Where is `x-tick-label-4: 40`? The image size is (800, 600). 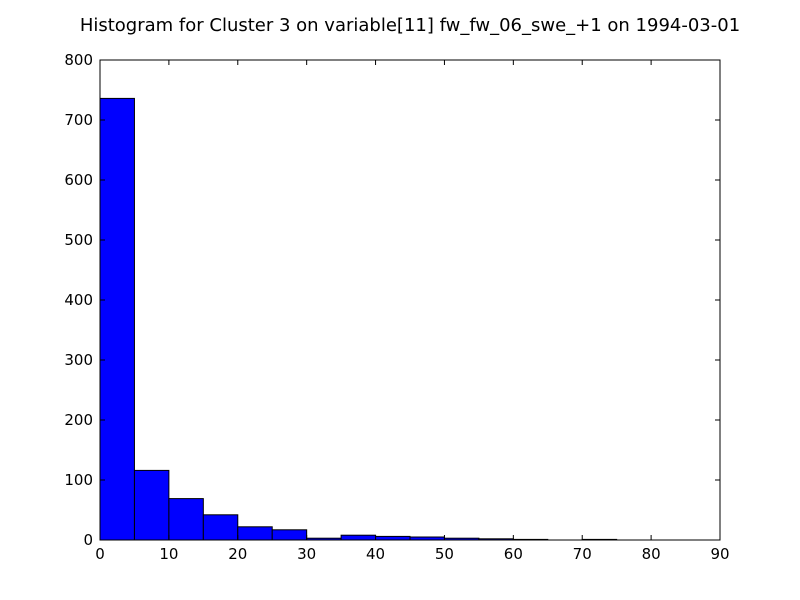
x-tick-label-4: 40 is located at coordinates (375, 554).